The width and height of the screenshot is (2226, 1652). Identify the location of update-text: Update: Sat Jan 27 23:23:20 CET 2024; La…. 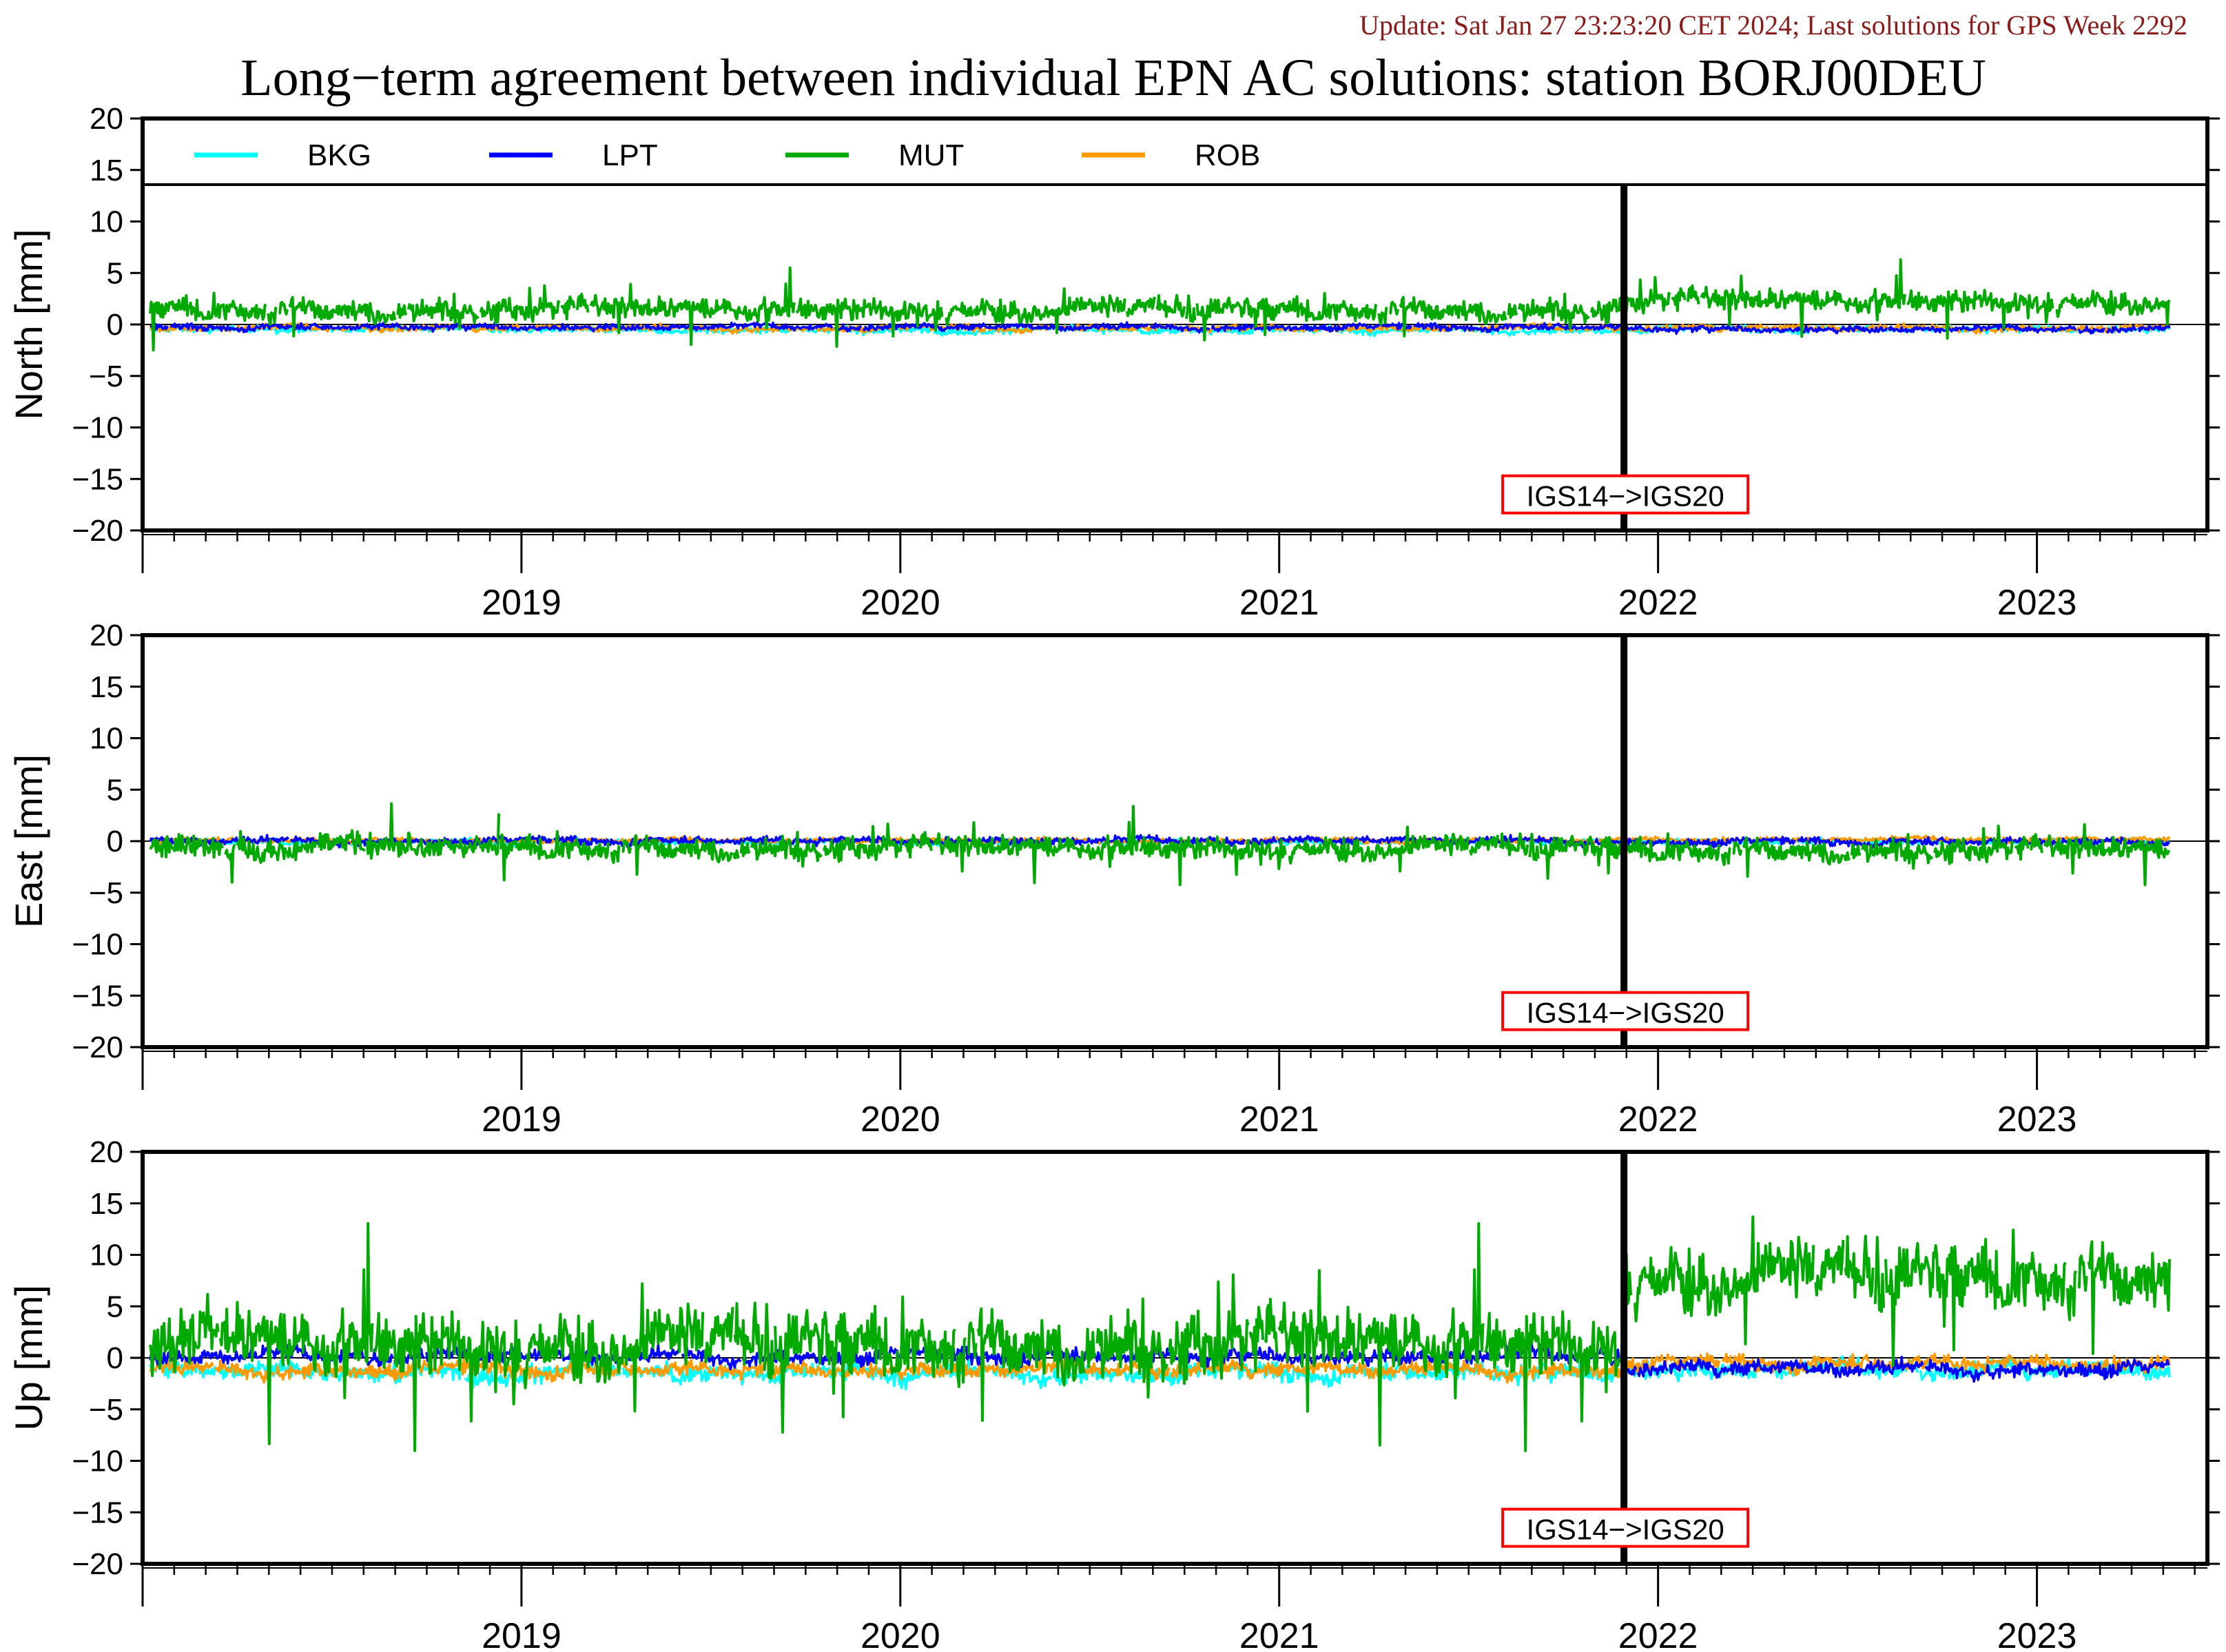
(1773, 25).